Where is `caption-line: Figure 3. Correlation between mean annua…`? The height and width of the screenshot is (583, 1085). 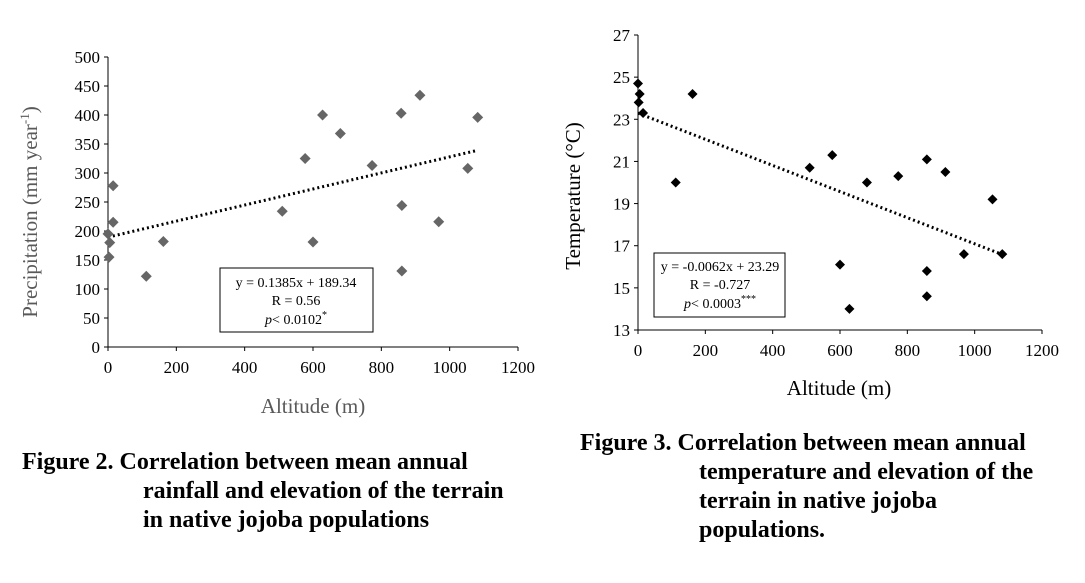
caption-line: Figure 3. Correlation between mean annua… is located at coordinates (803, 443).